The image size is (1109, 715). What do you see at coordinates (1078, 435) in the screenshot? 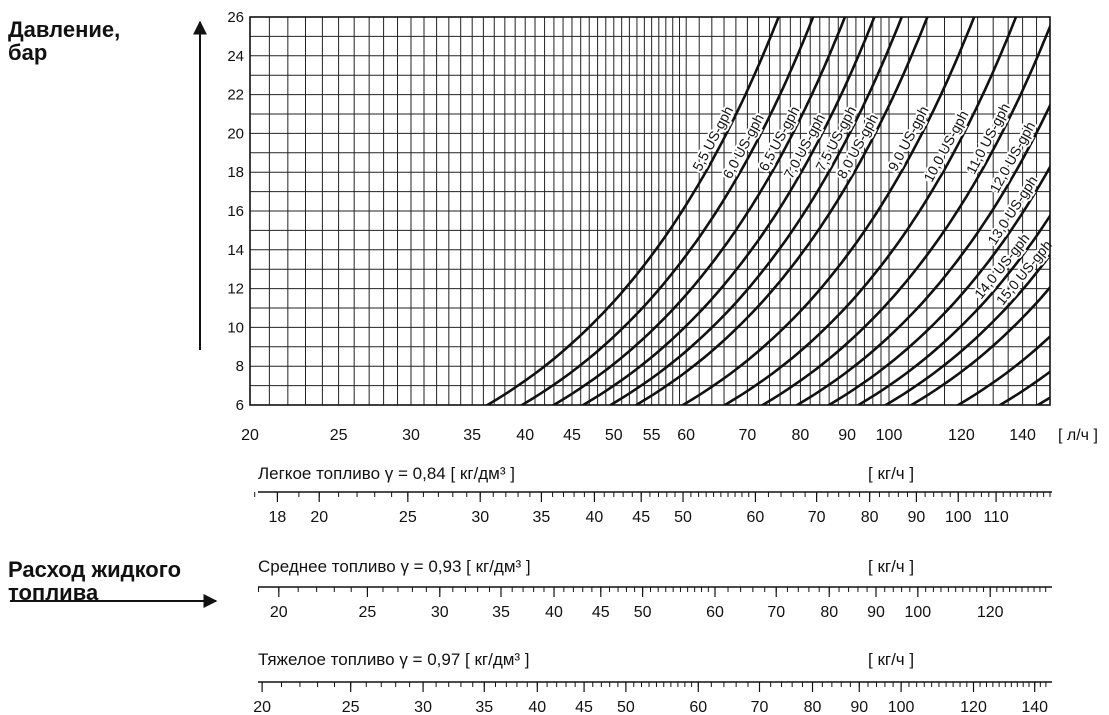
I see `x-axis-unit: [ л/ч ]` at bounding box center [1078, 435].